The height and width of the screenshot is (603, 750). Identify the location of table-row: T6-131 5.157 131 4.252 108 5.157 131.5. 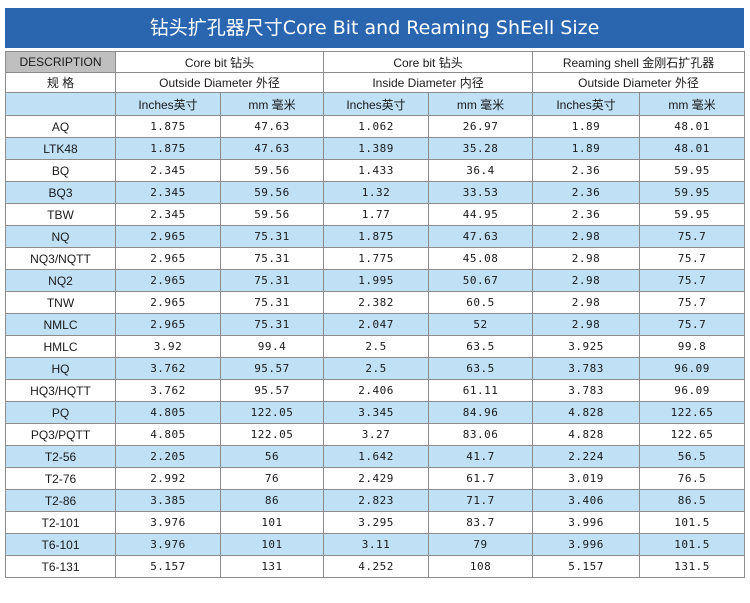
(375, 566).